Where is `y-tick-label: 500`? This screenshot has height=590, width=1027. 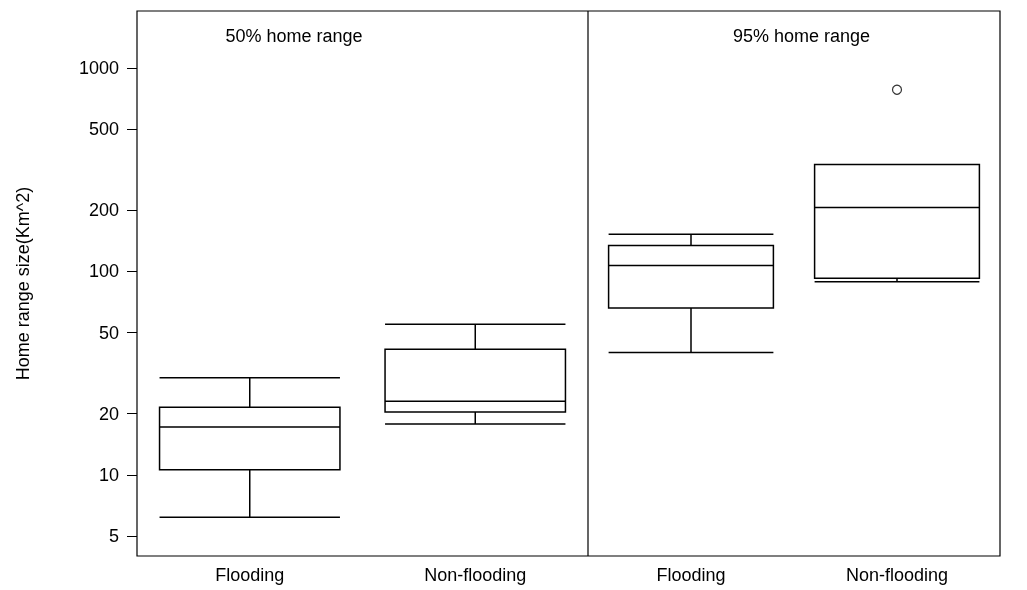
y-tick-label: 500 is located at coordinates (103, 129).